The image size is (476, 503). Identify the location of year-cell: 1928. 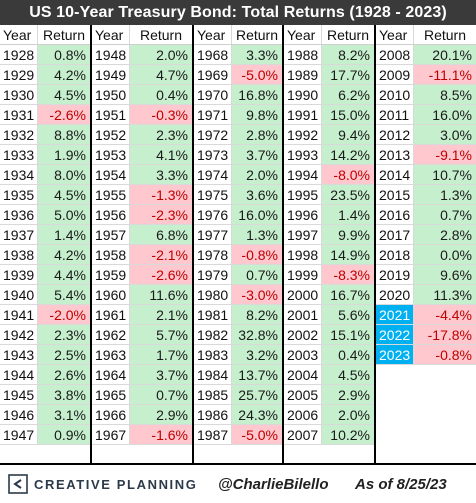
(19, 54).